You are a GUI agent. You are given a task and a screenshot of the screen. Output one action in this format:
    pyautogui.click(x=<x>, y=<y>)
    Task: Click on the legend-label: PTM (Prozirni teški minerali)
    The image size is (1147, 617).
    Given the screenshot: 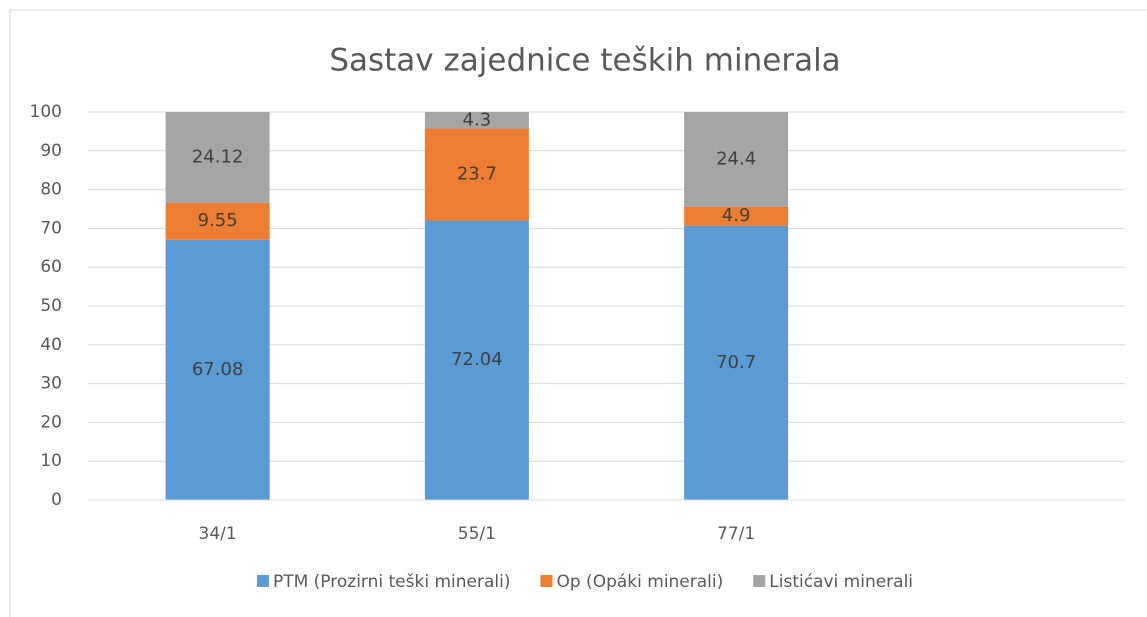 What is the action you would take?
    pyautogui.click(x=392, y=582)
    